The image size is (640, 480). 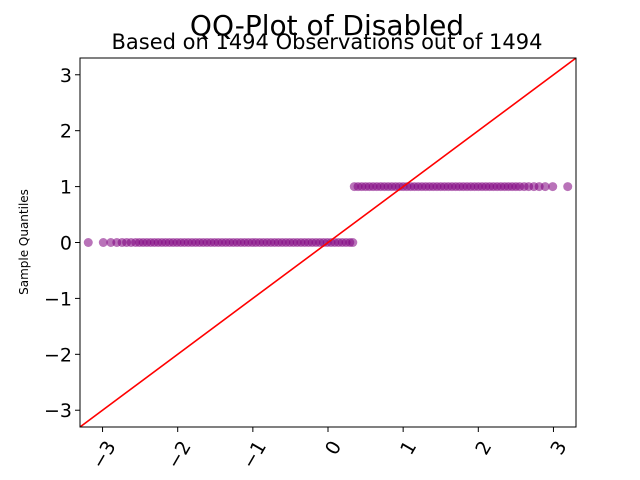 What do you see at coordinates (66, 132) in the screenshot?
I see `y-tick-label: 2` at bounding box center [66, 132].